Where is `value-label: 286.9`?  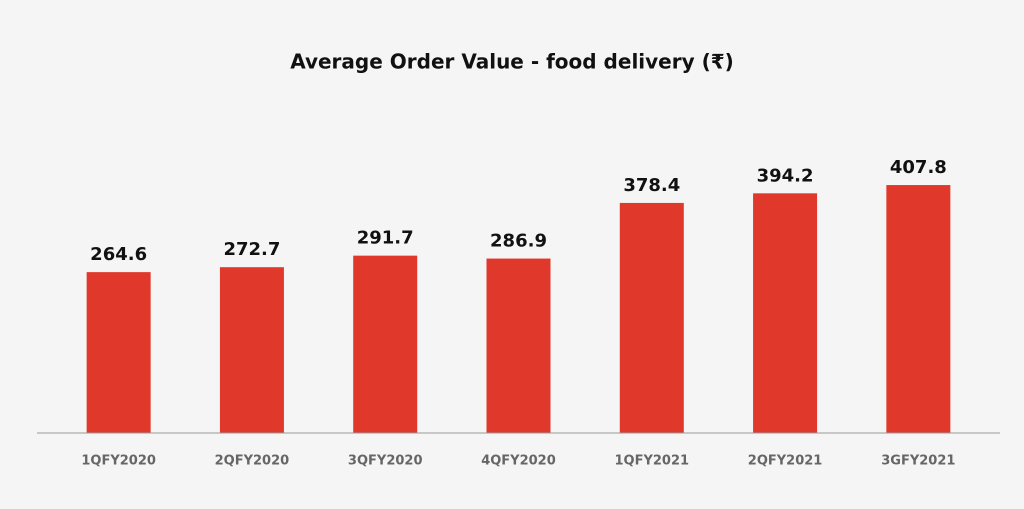
value-label: 286.9 is located at coordinates (518, 241).